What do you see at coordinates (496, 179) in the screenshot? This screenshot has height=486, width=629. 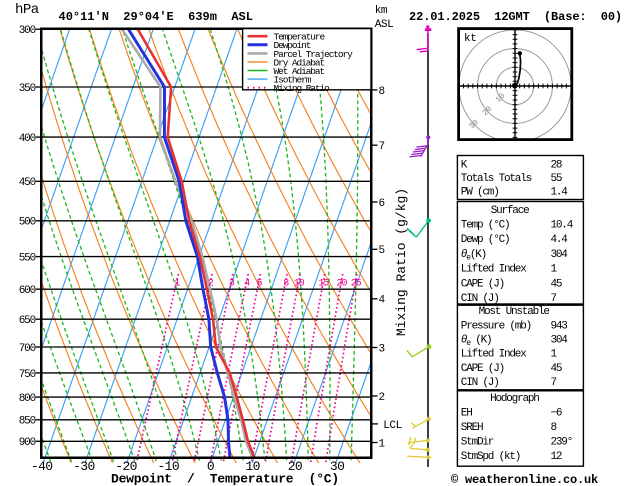 I see `svg-text: Totals Totals` at bounding box center [496, 179].